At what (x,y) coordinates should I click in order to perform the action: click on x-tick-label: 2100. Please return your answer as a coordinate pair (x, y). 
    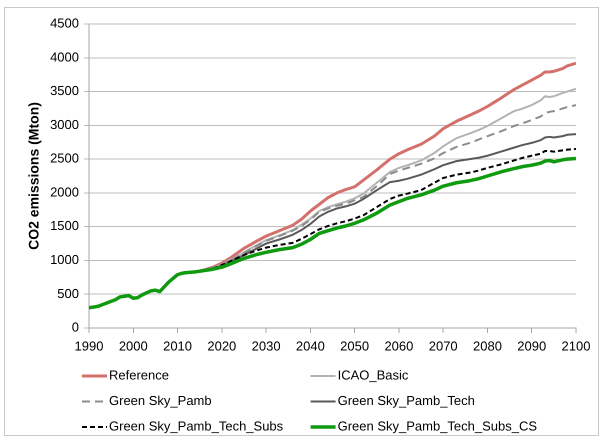
    Looking at the image, I should click on (576, 346).